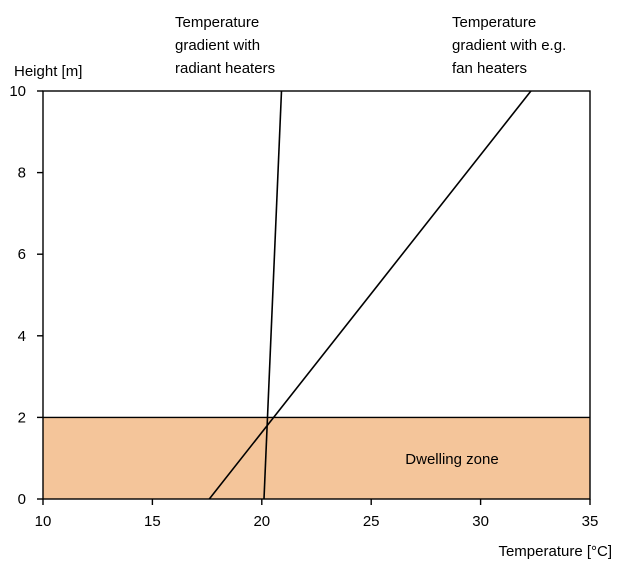 This screenshot has height=562, width=619. What do you see at coordinates (489, 68) in the screenshot?
I see `annotation-line: fan heaters` at bounding box center [489, 68].